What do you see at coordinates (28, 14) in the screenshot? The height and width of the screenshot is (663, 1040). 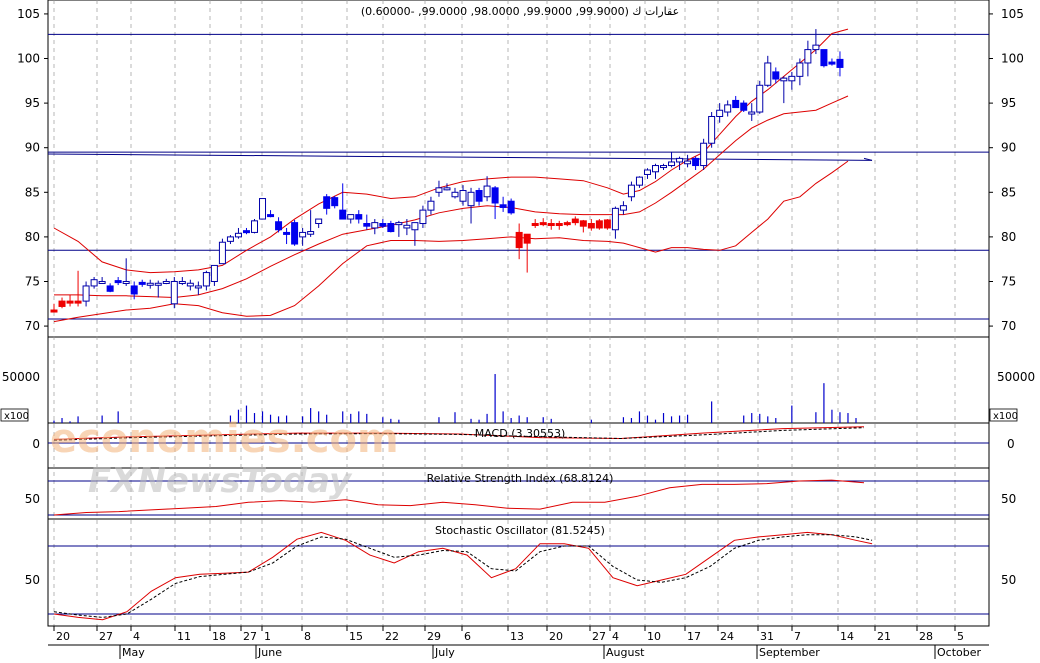 I see `y-tick-label-left: 105` at bounding box center [28, 14].